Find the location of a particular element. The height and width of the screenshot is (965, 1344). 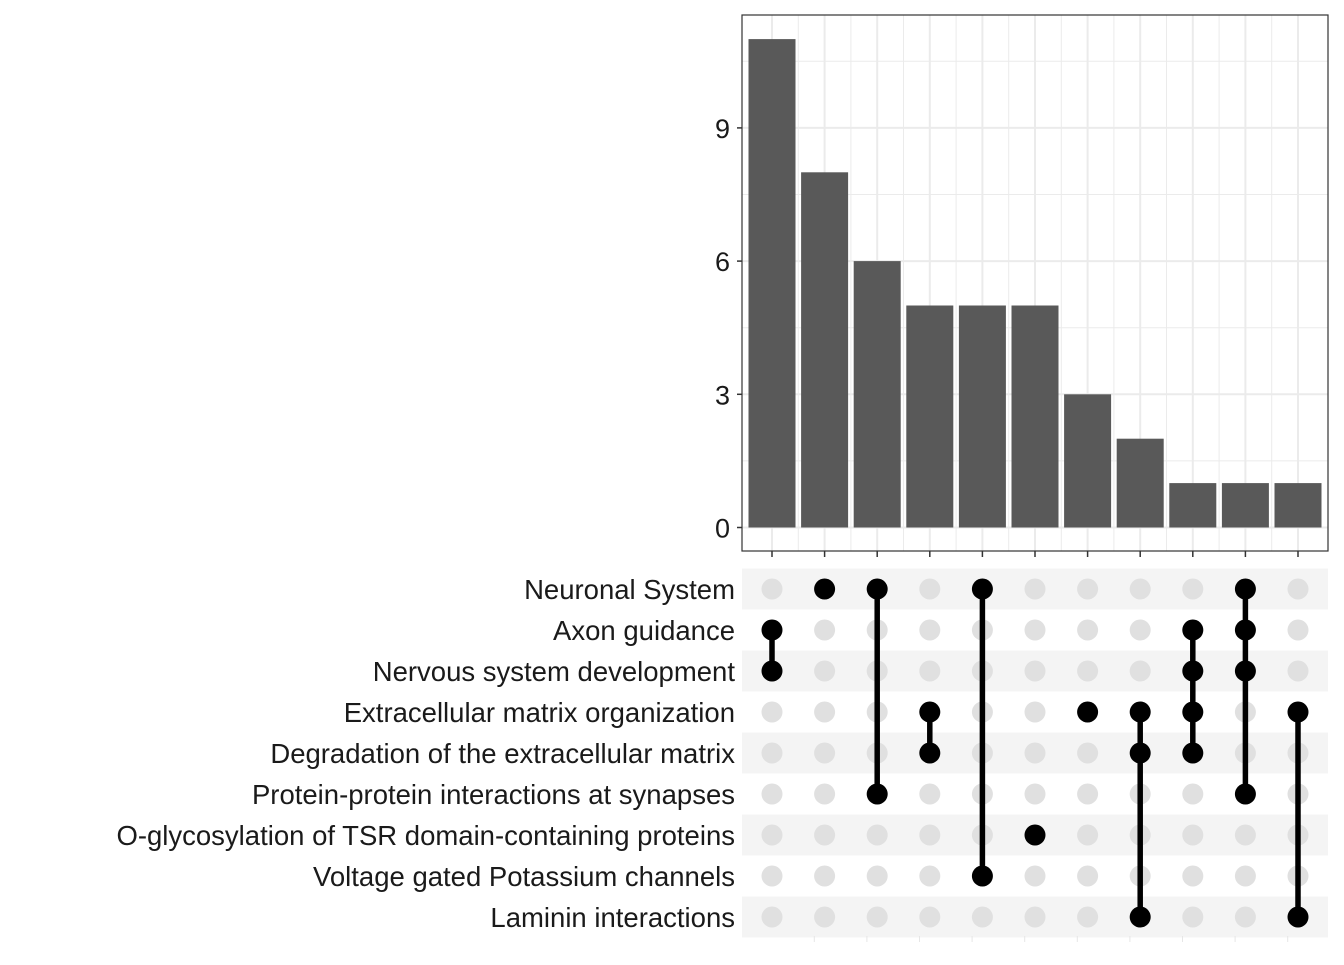

y-tick-label: 0 is located at coordinates (722, 529).